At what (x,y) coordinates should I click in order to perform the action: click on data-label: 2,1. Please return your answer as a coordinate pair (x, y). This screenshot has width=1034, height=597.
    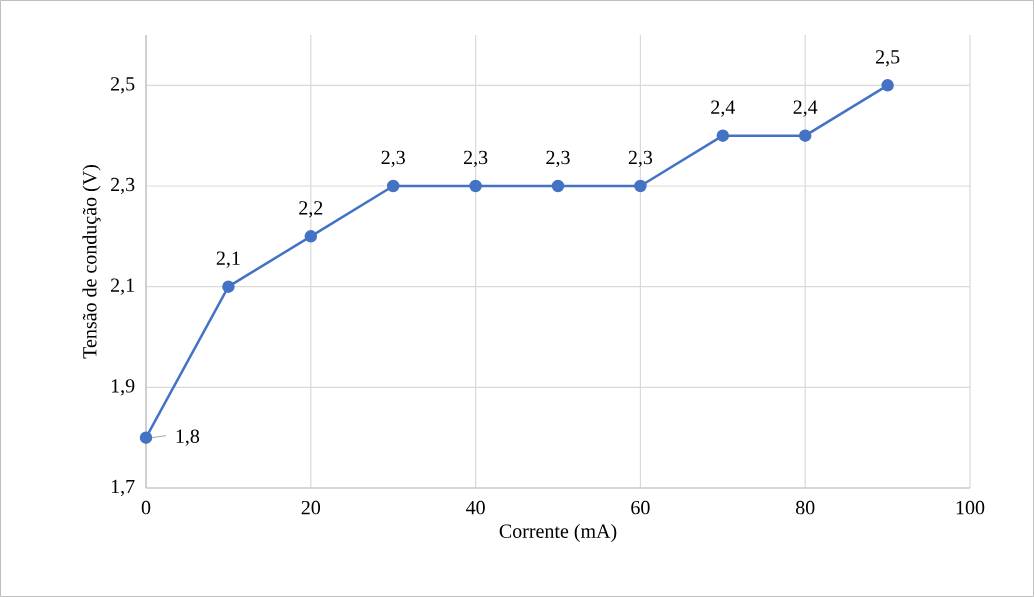
    Looking at the image, I should click on (228, 259).